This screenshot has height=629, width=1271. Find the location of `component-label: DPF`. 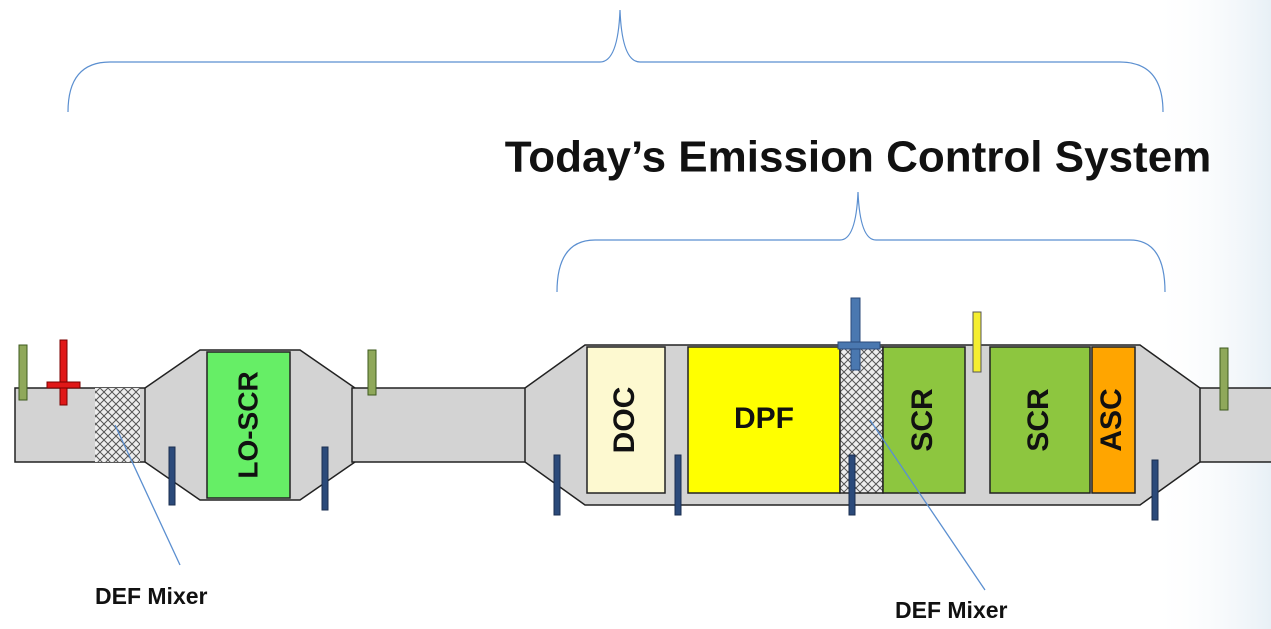

component-label: DPF is located at coordinates (764, 418).